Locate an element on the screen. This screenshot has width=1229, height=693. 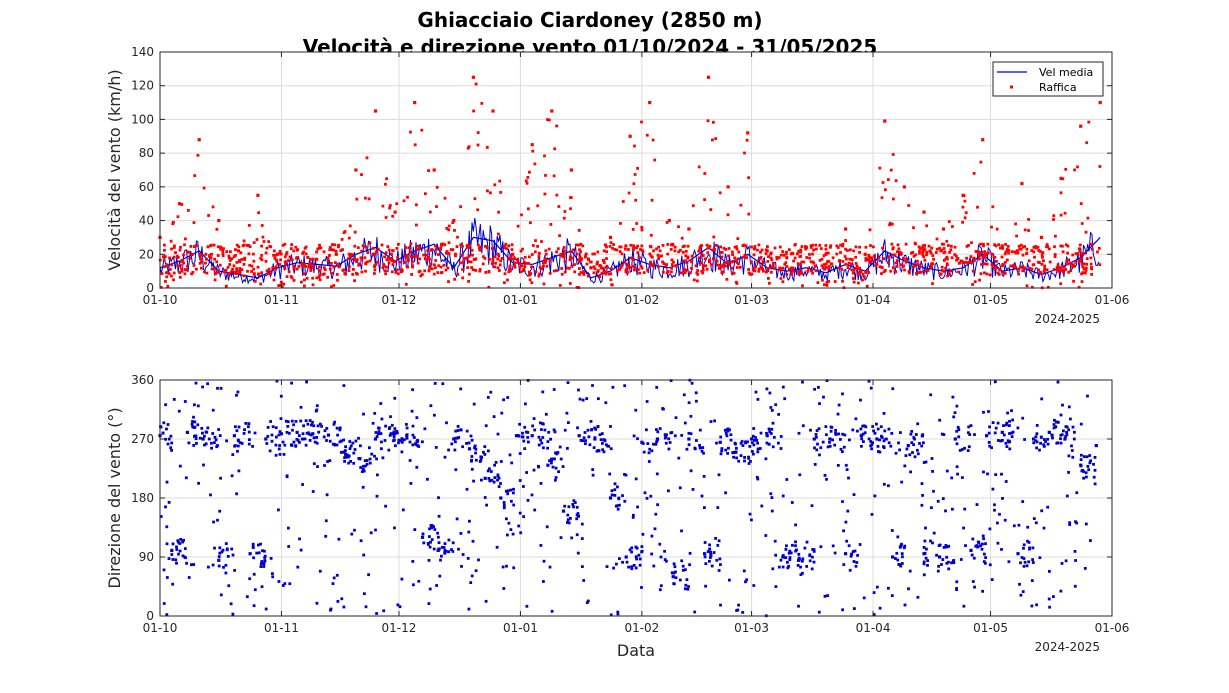
raffica-point is located at coordinates (924, 212).